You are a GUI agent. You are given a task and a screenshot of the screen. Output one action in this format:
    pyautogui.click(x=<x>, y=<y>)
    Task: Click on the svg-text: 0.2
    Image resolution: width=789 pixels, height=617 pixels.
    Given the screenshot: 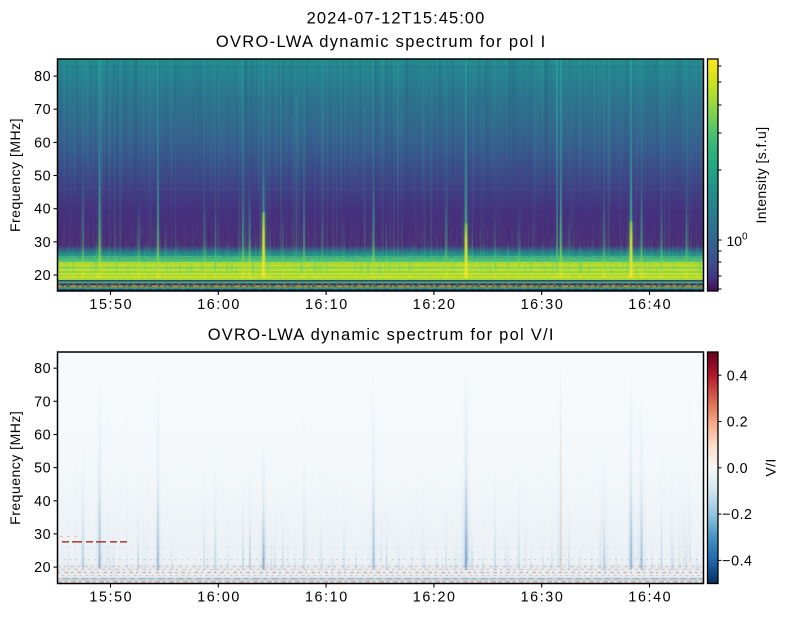 What is the action you would take?
    pyautogui.click(x=737, y=423)
    